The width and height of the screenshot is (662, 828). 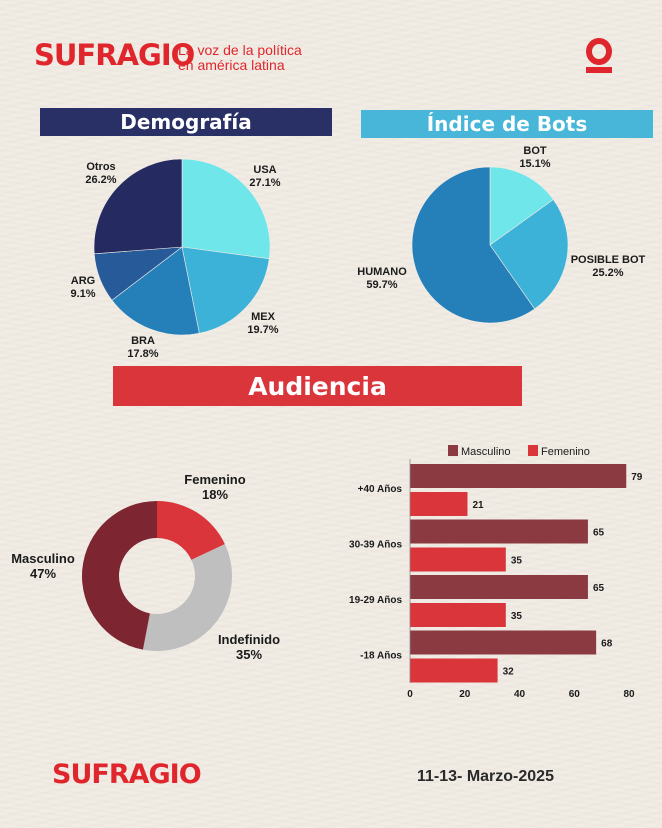 I want to click on bar-masculino-18-a-os, so click(x=503, y=642).